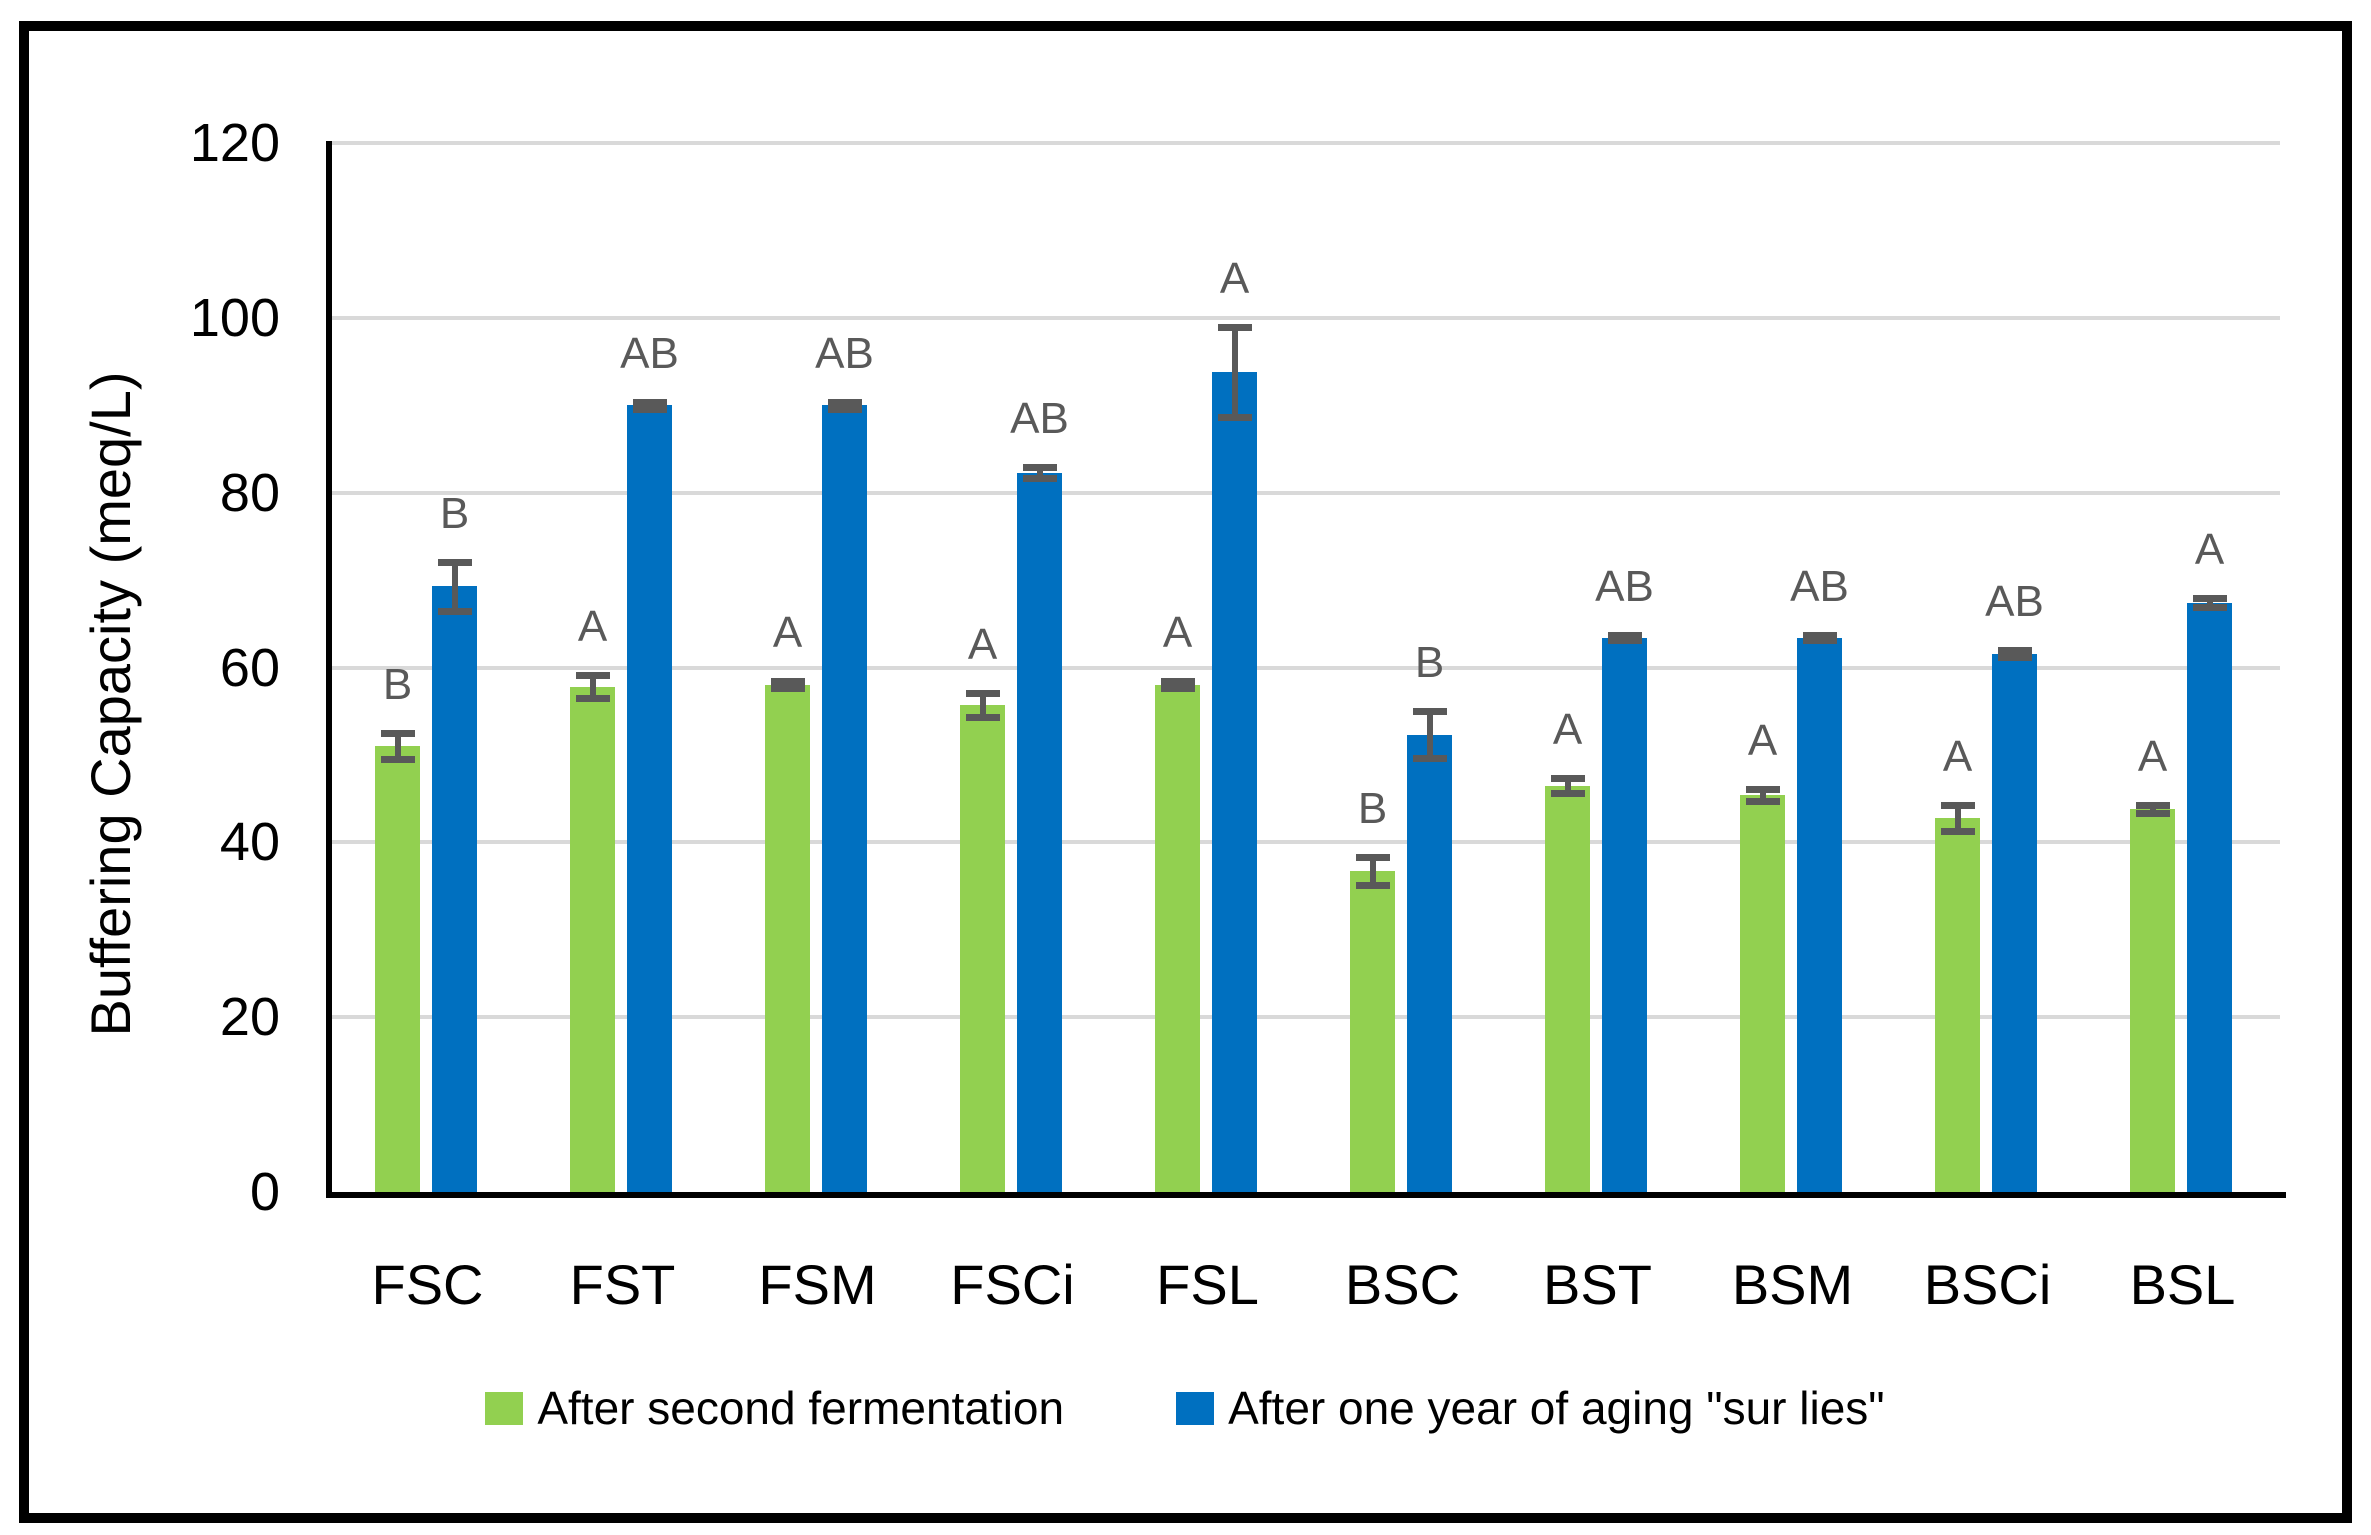 Image resolution: width=2371 pixels, height=1535 pixels. Describe the element at coordinates (844, 409) in the screenshot. I see `error-bar-cap-bottom-FSM-s1` at that location.